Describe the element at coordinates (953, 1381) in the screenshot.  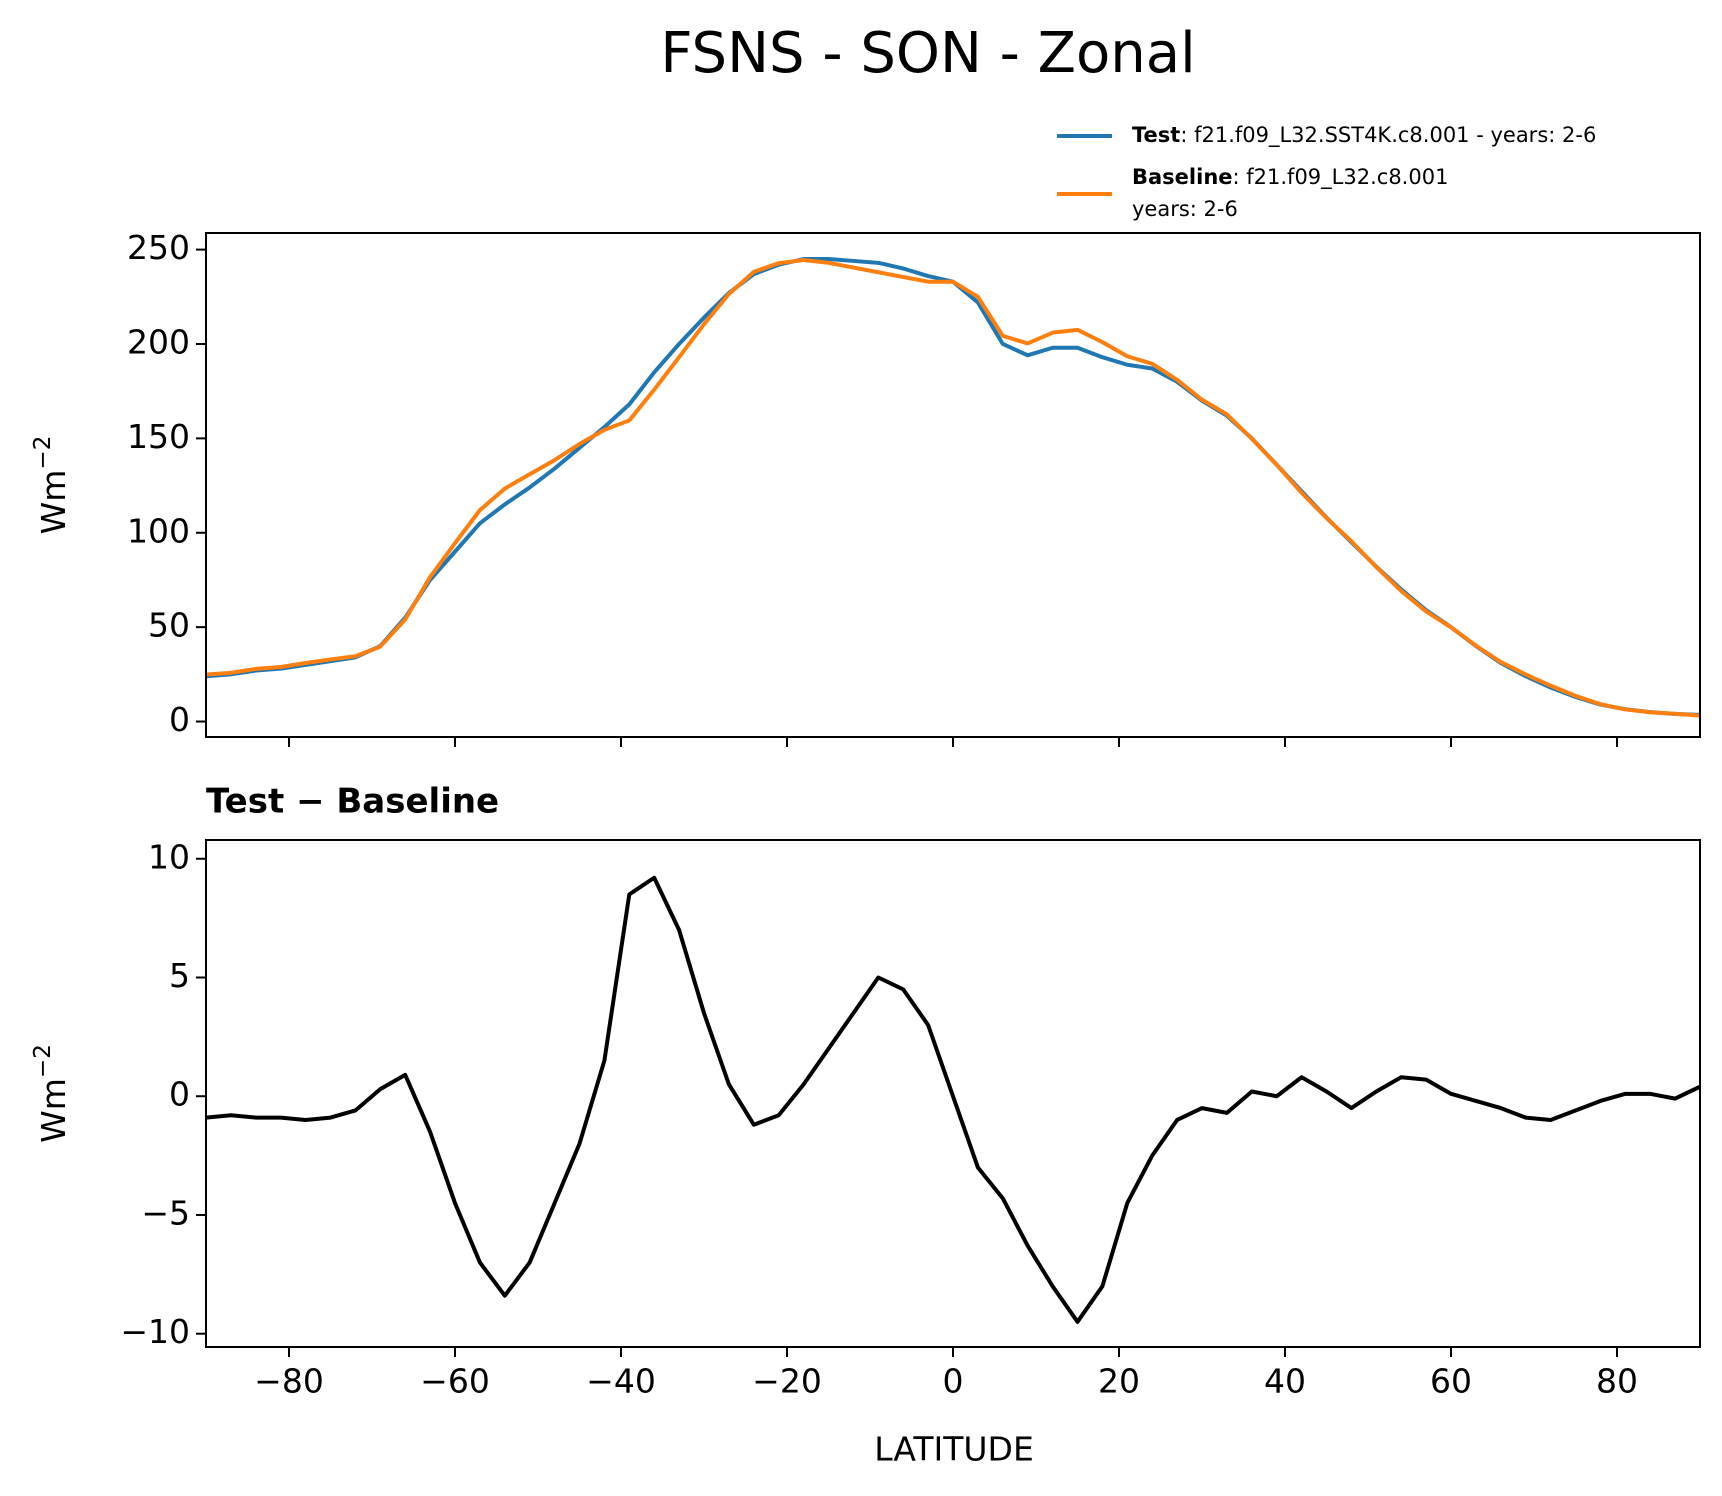
I see `x-tick-label: 0` at that location.